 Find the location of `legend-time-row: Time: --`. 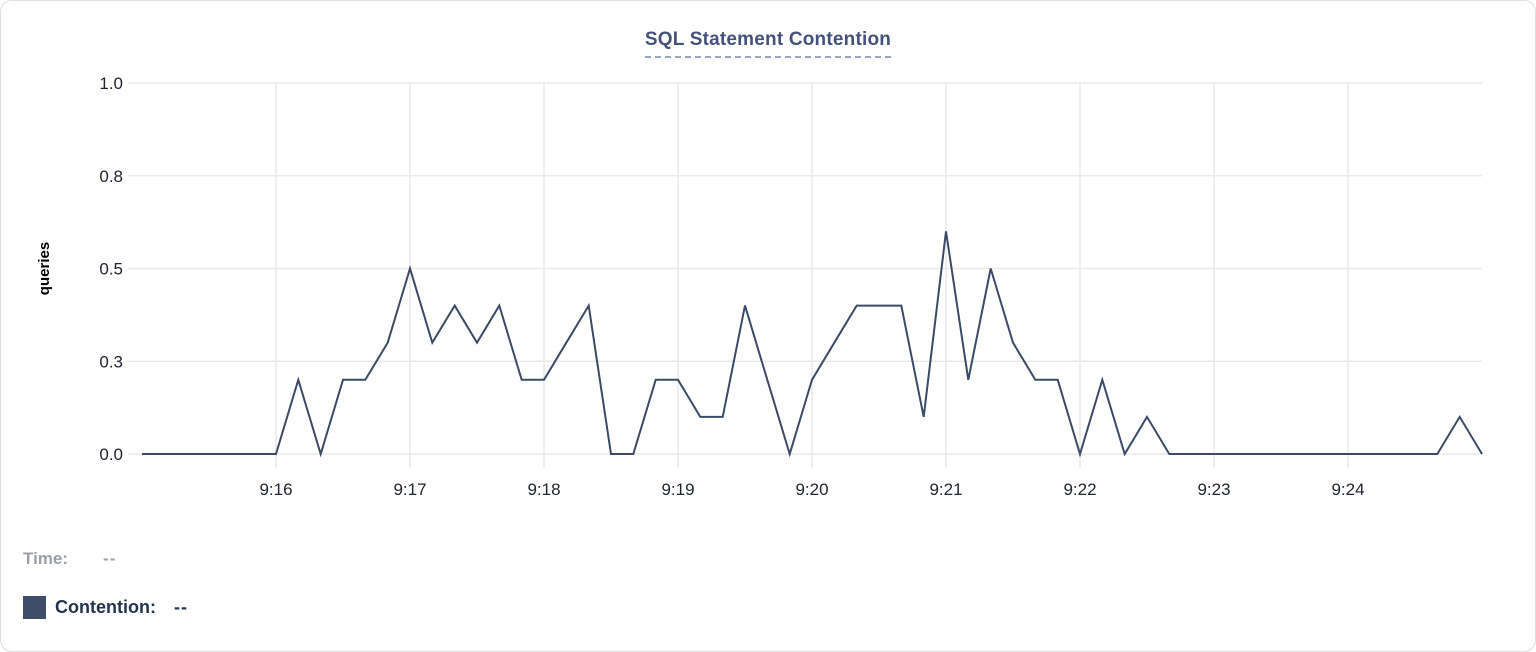

legend-time-row: Time: -- is located at coordinates (105, 559).